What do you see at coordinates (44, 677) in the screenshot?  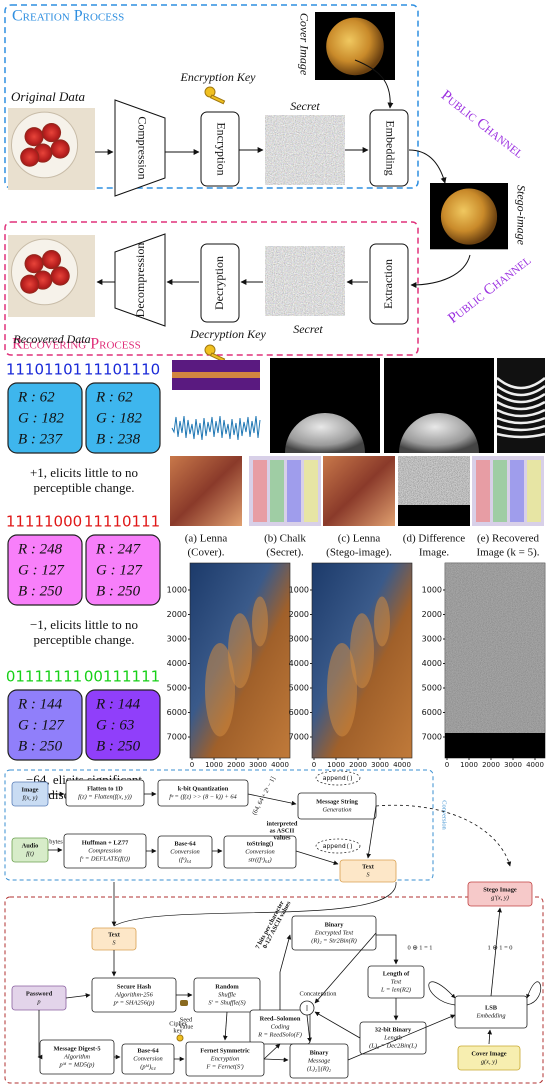 I see `bit-label: 01111111` at bounding box center [44, 677].